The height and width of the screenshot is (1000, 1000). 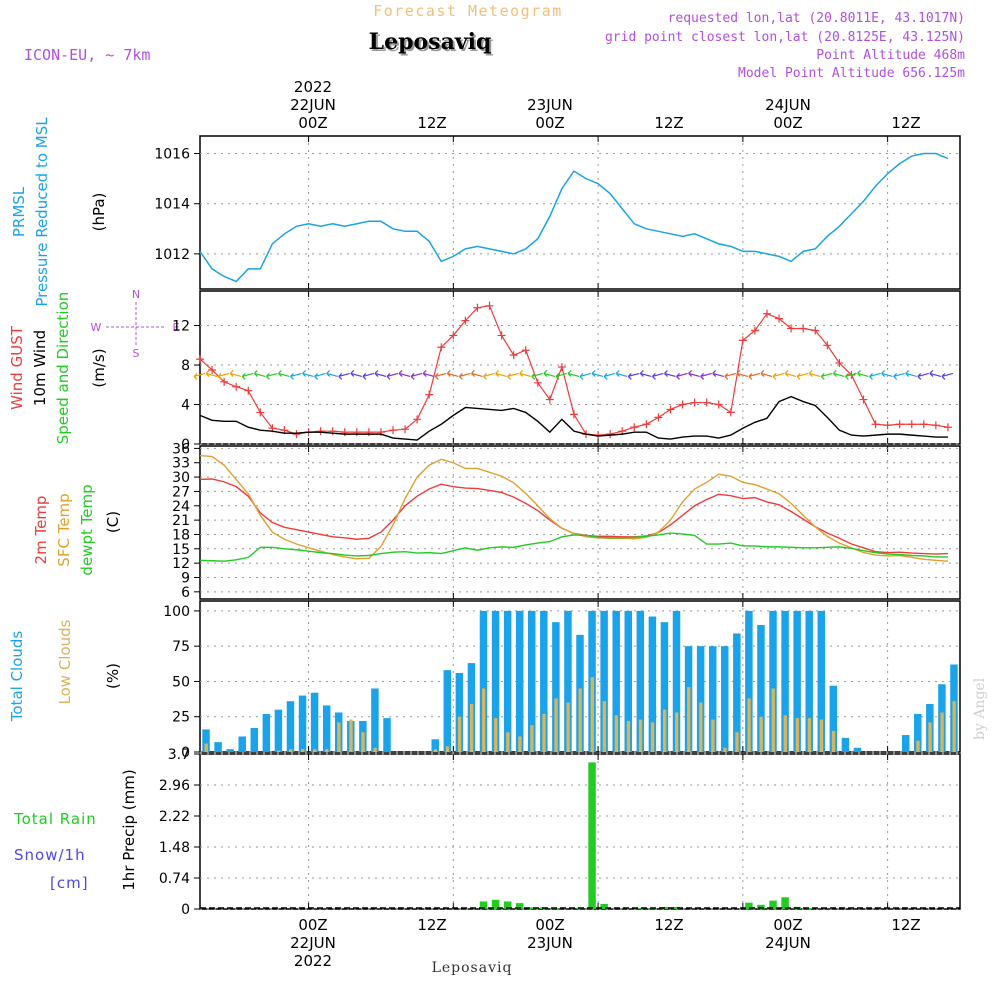 What do you see at coordinates (181, 449) in the screenshot?
I see `y-tick-label: 36` at bounding box center [181, 449].